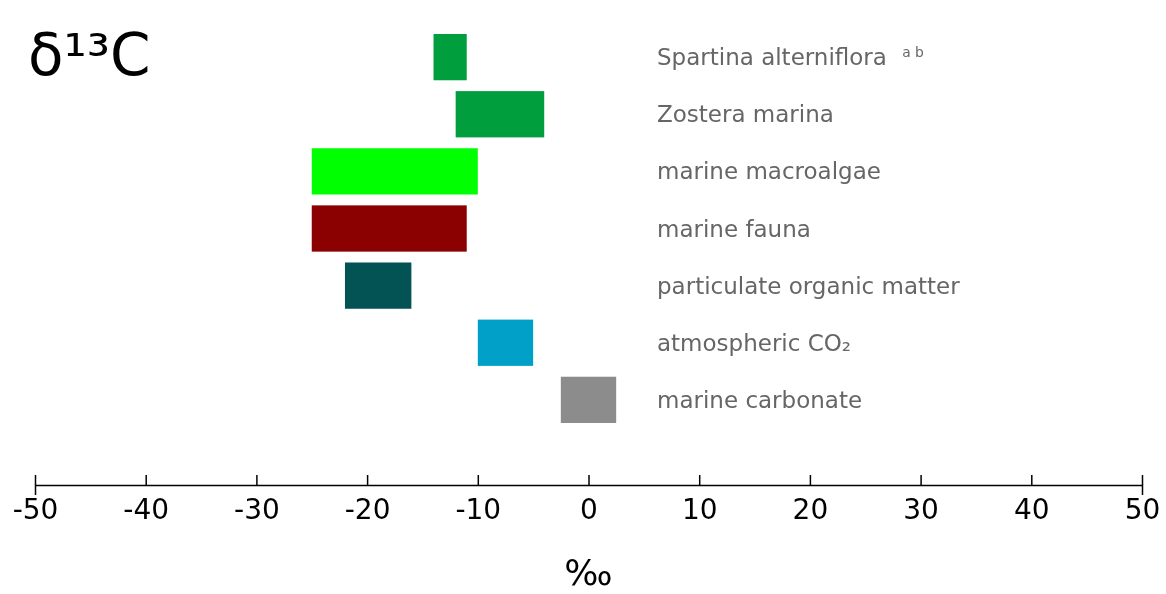  Describe the element at coordinates (734, 228) in the screenshot. I see `y-tick-label: marine fauna` at that location.